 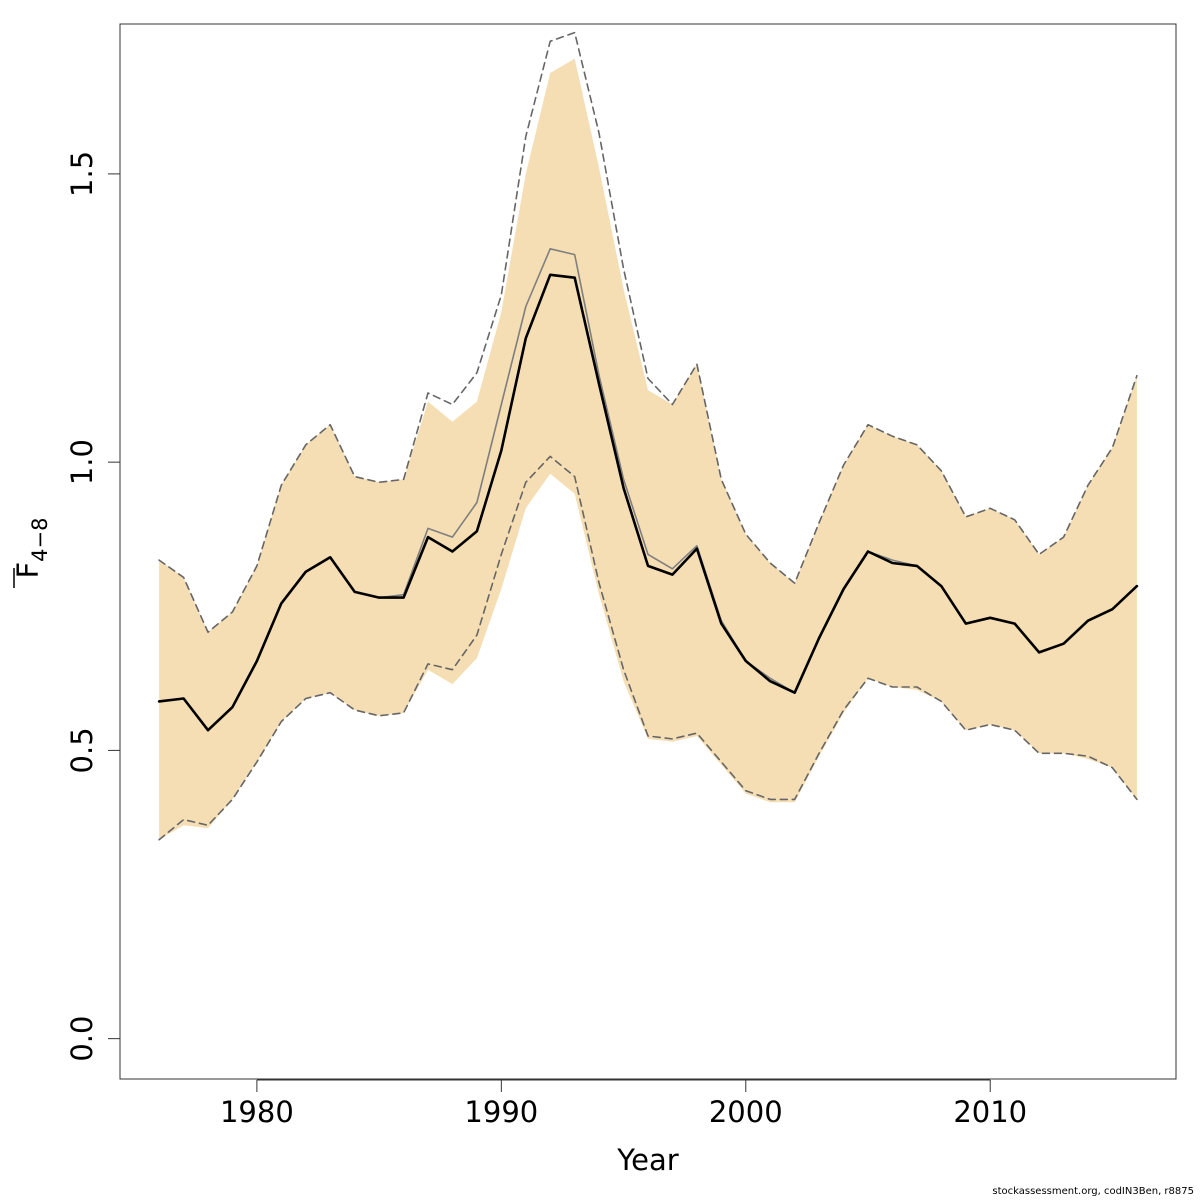 What do you see at coordinates (82, 750) in the screenshot?
I see `y-tick-label: 0.5` at bounding box center [82, 750].